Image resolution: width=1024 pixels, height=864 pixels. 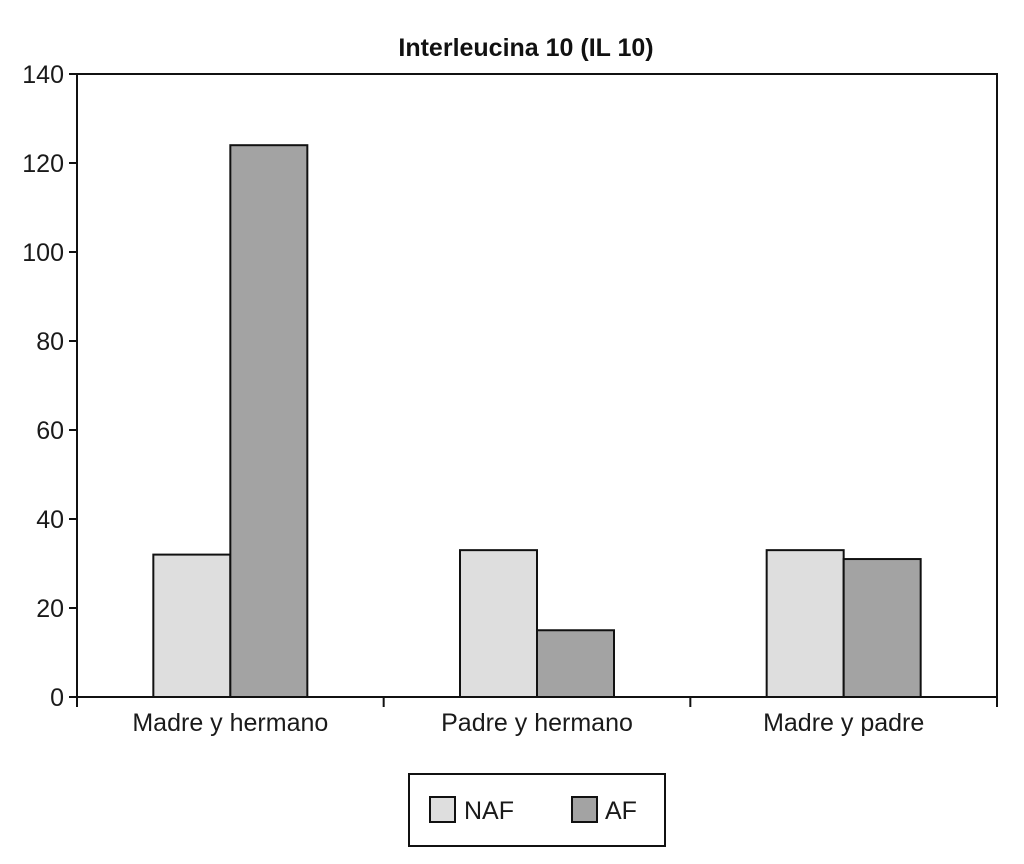 What do you see at coordinates (230, 723) in the screenshot?
I see `x-category-label: Madre y hermano` at bounding box center [230, 723].